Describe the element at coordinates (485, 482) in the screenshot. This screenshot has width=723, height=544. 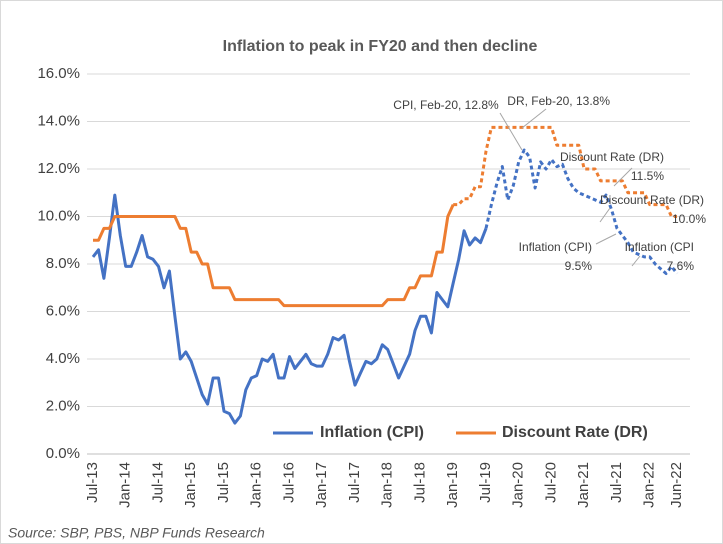
I see `x-tick-label: Jul-19` at that location.